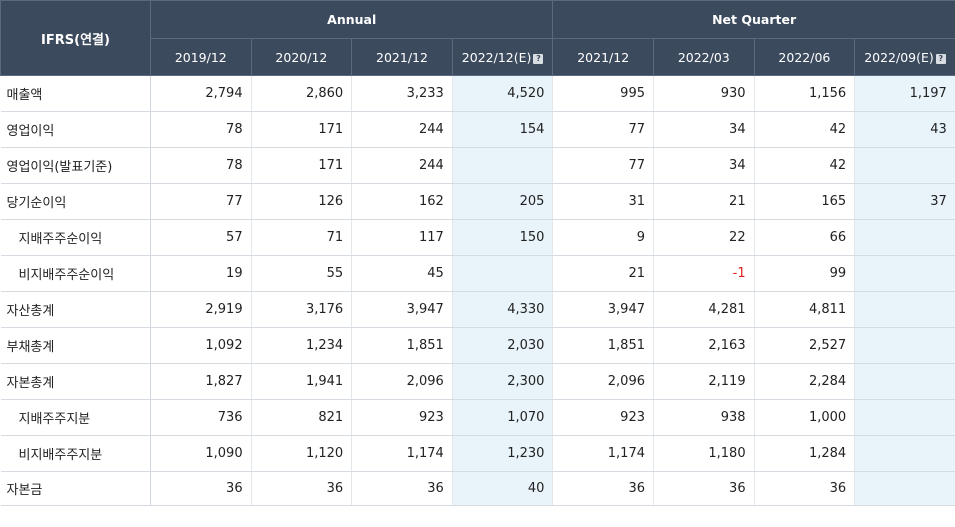 The image size is (955, 527). I want to click on value-cell: 126, so click(302, 201).